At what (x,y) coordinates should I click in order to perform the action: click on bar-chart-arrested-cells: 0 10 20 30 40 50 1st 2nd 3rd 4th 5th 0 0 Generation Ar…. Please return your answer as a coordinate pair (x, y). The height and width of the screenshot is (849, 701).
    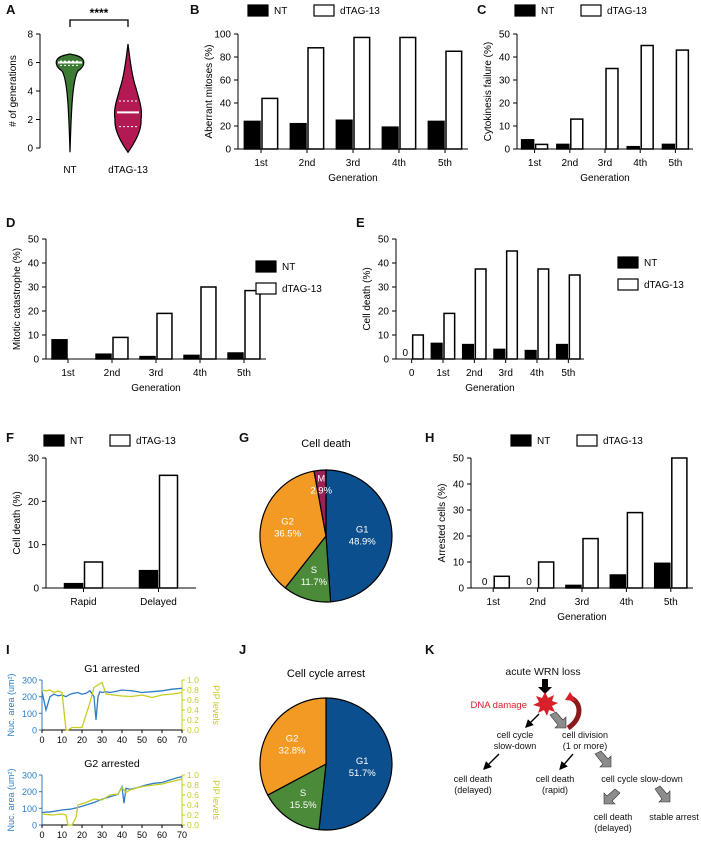
    Looking at the image, I should click on (565, 528).